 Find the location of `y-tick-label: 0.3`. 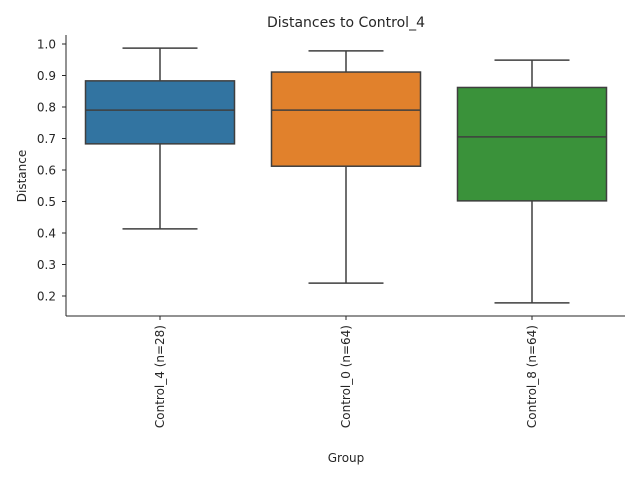

y-tick-label: 0.3 is located at coordinates (46, 265).